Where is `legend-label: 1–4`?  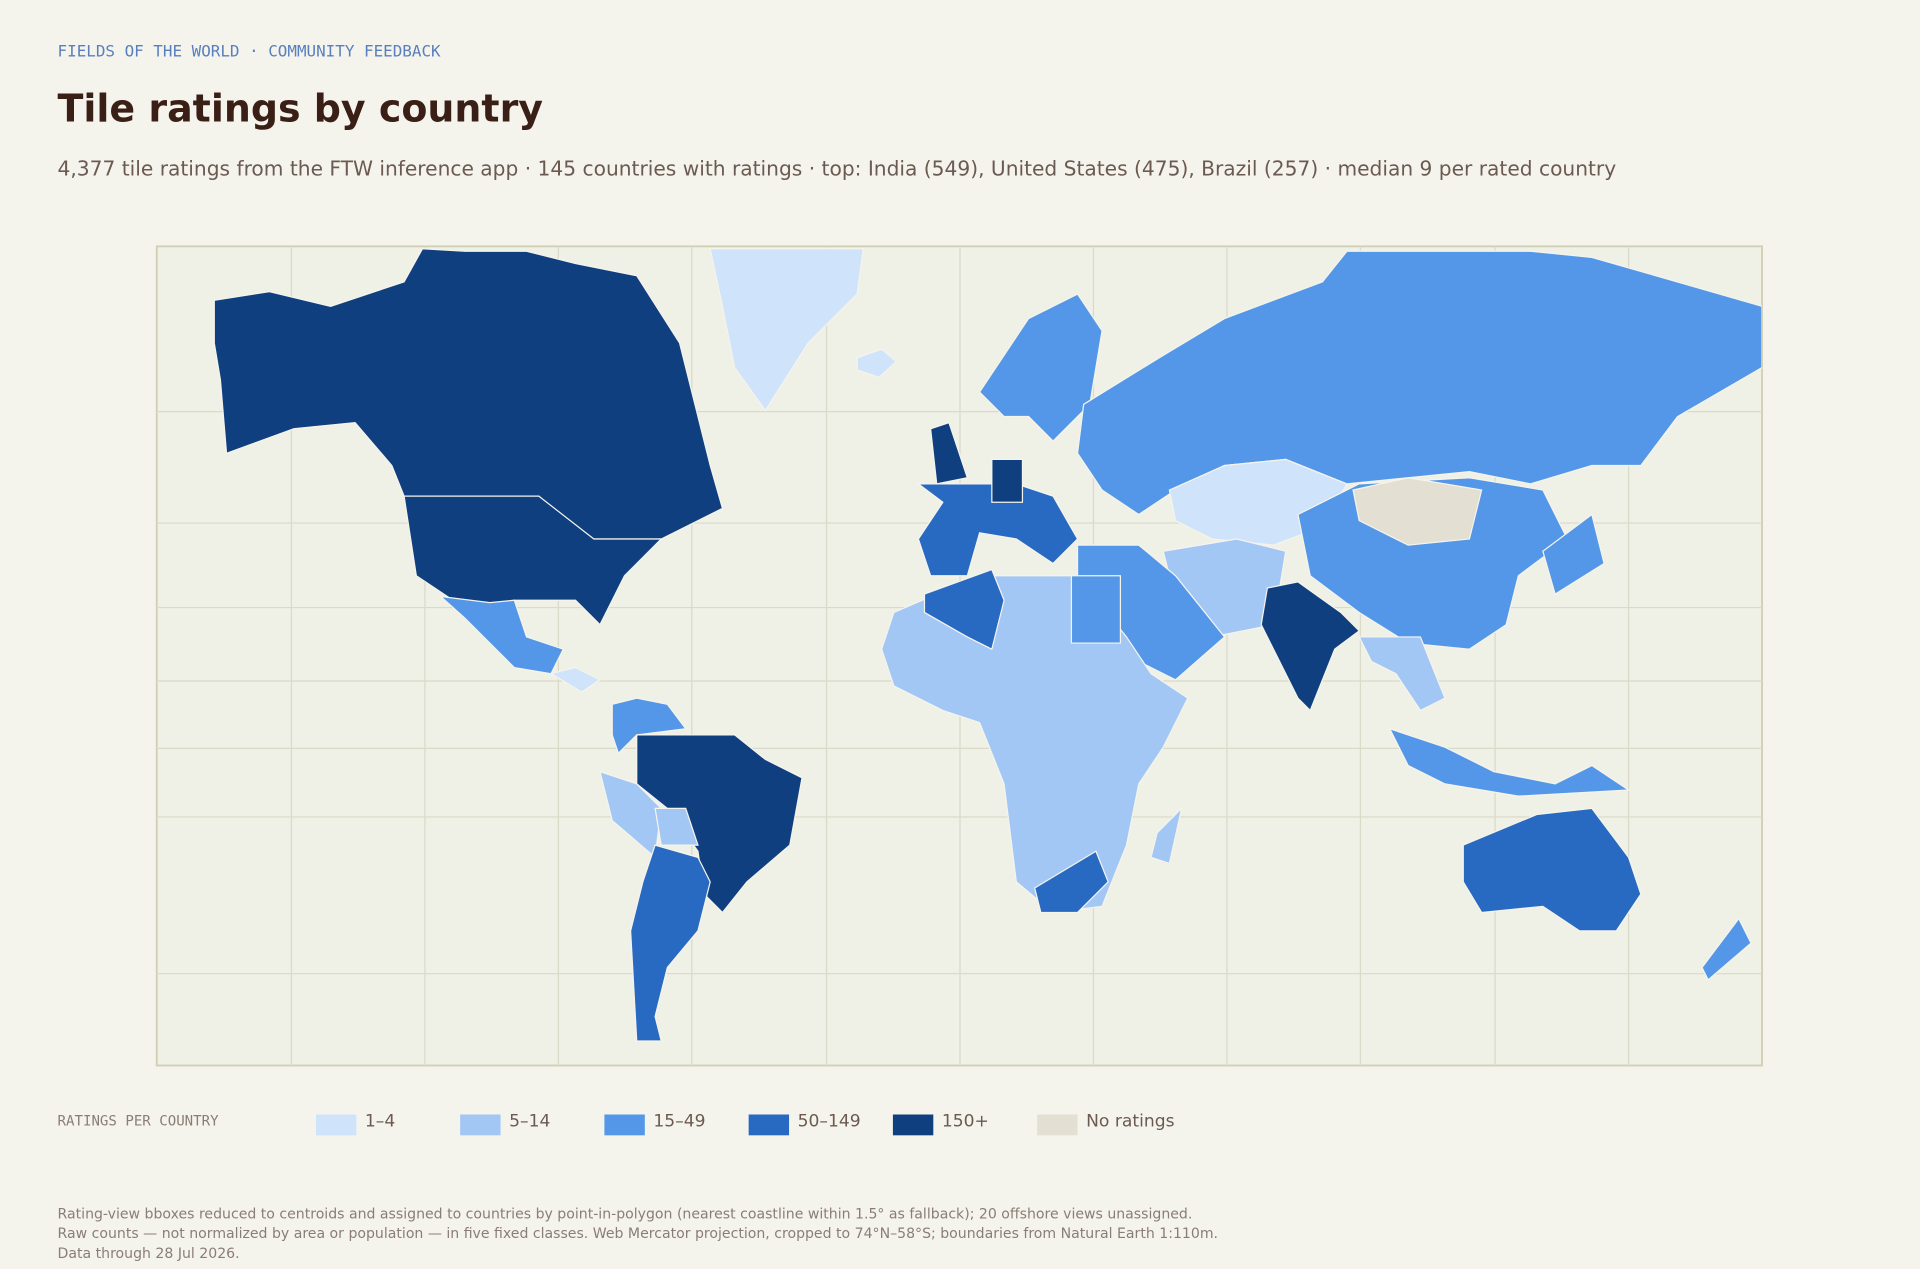 legend-label: 1–4 is located at coordinates (380, 1122).